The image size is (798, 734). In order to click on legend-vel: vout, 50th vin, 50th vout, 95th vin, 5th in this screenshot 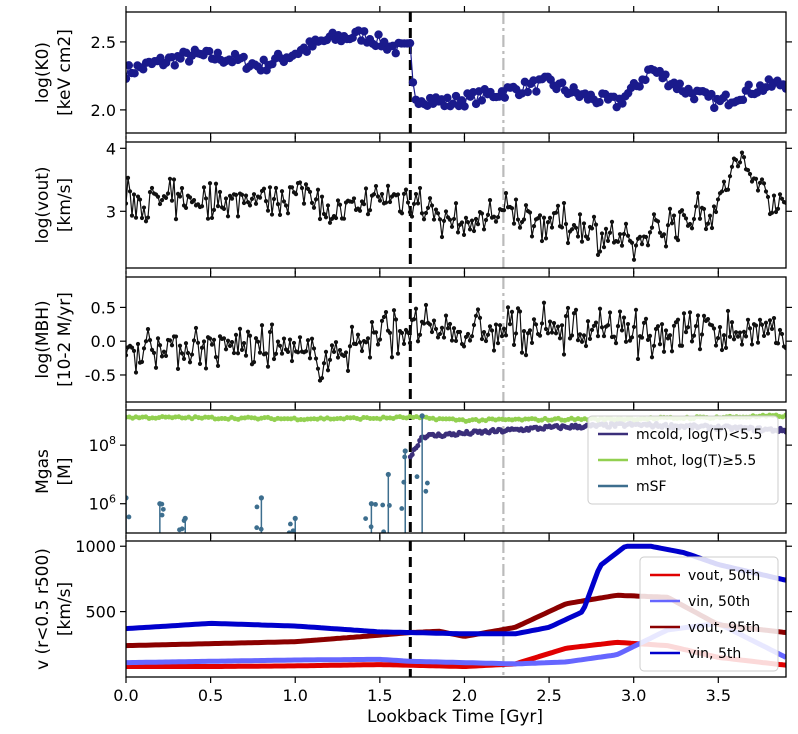, I will do `click(709, 614)`.